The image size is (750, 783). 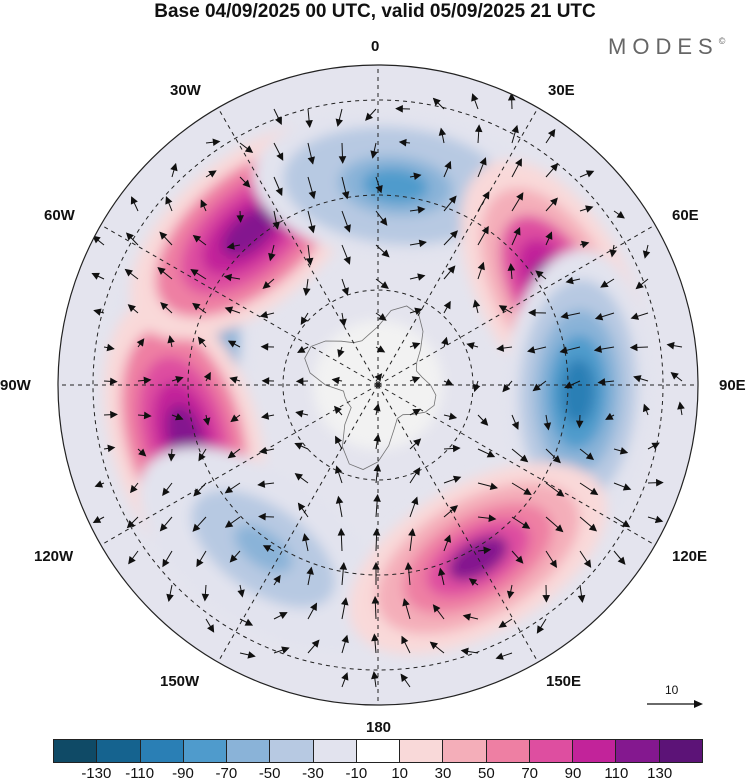 I want to click on lon-label-30e: 30E, so click(x=561, y=90).